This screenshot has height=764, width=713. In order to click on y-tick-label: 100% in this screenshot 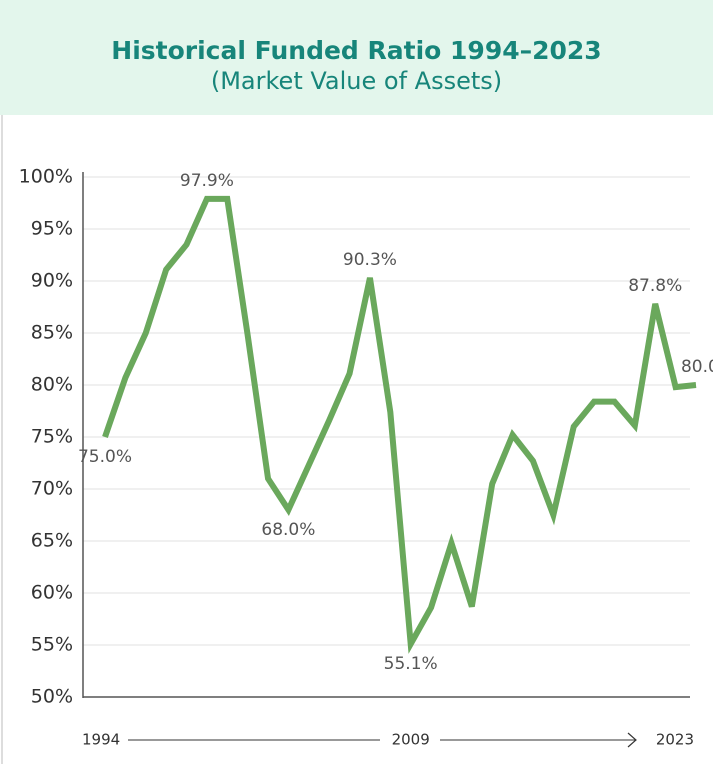, I will do `click(46, 177)`.